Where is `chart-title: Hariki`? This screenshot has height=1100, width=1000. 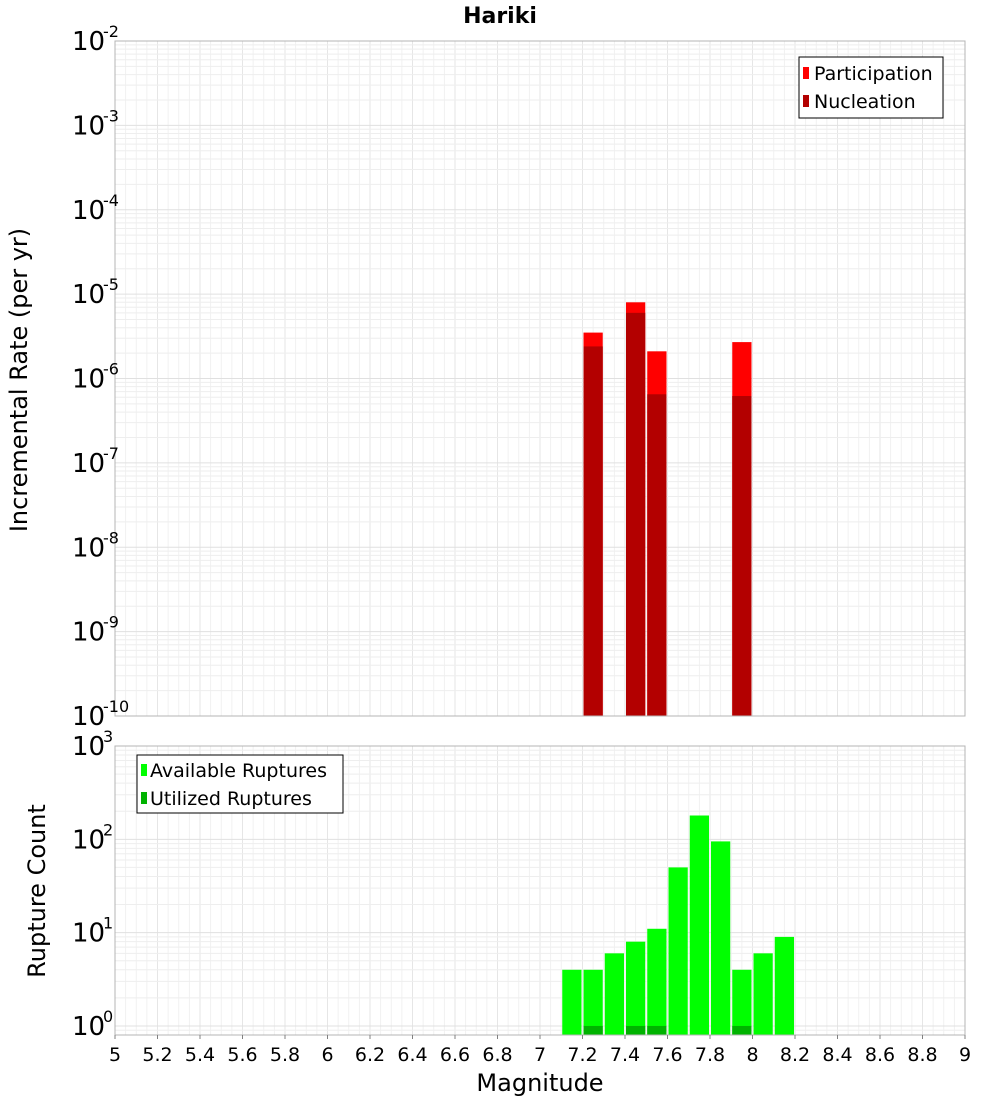 chart-title: Hariki is located at coordinates (500, 16).